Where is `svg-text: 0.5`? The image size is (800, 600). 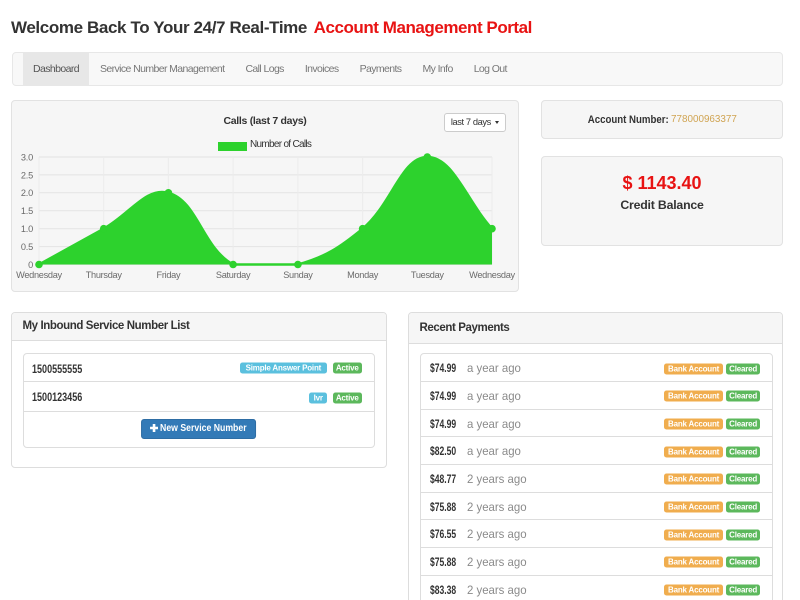 svg-text: 0.5 is located at coordinates (27, 247).